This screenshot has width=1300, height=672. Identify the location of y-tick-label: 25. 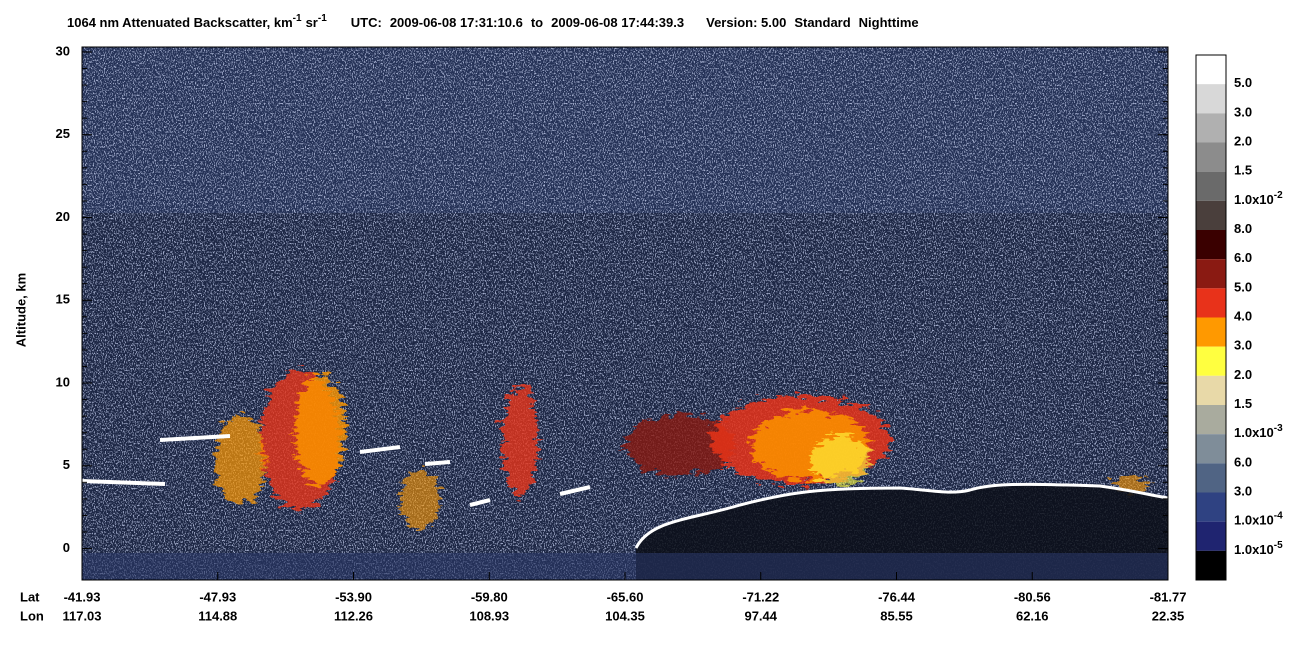
(63, 133).